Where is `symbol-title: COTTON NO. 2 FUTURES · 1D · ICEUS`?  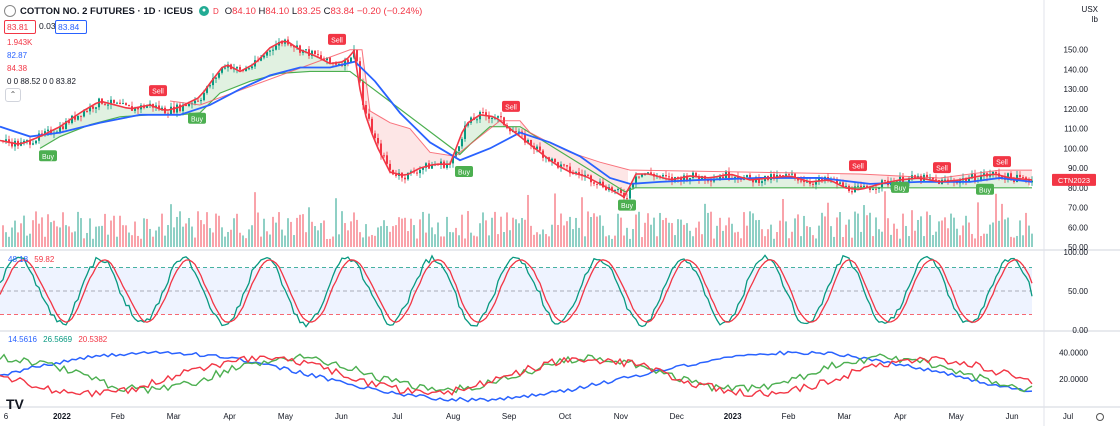 symbol-title: COTTON NO. 2 FUTURES · 1D · ICEUS is located at coordinates (106, 11).